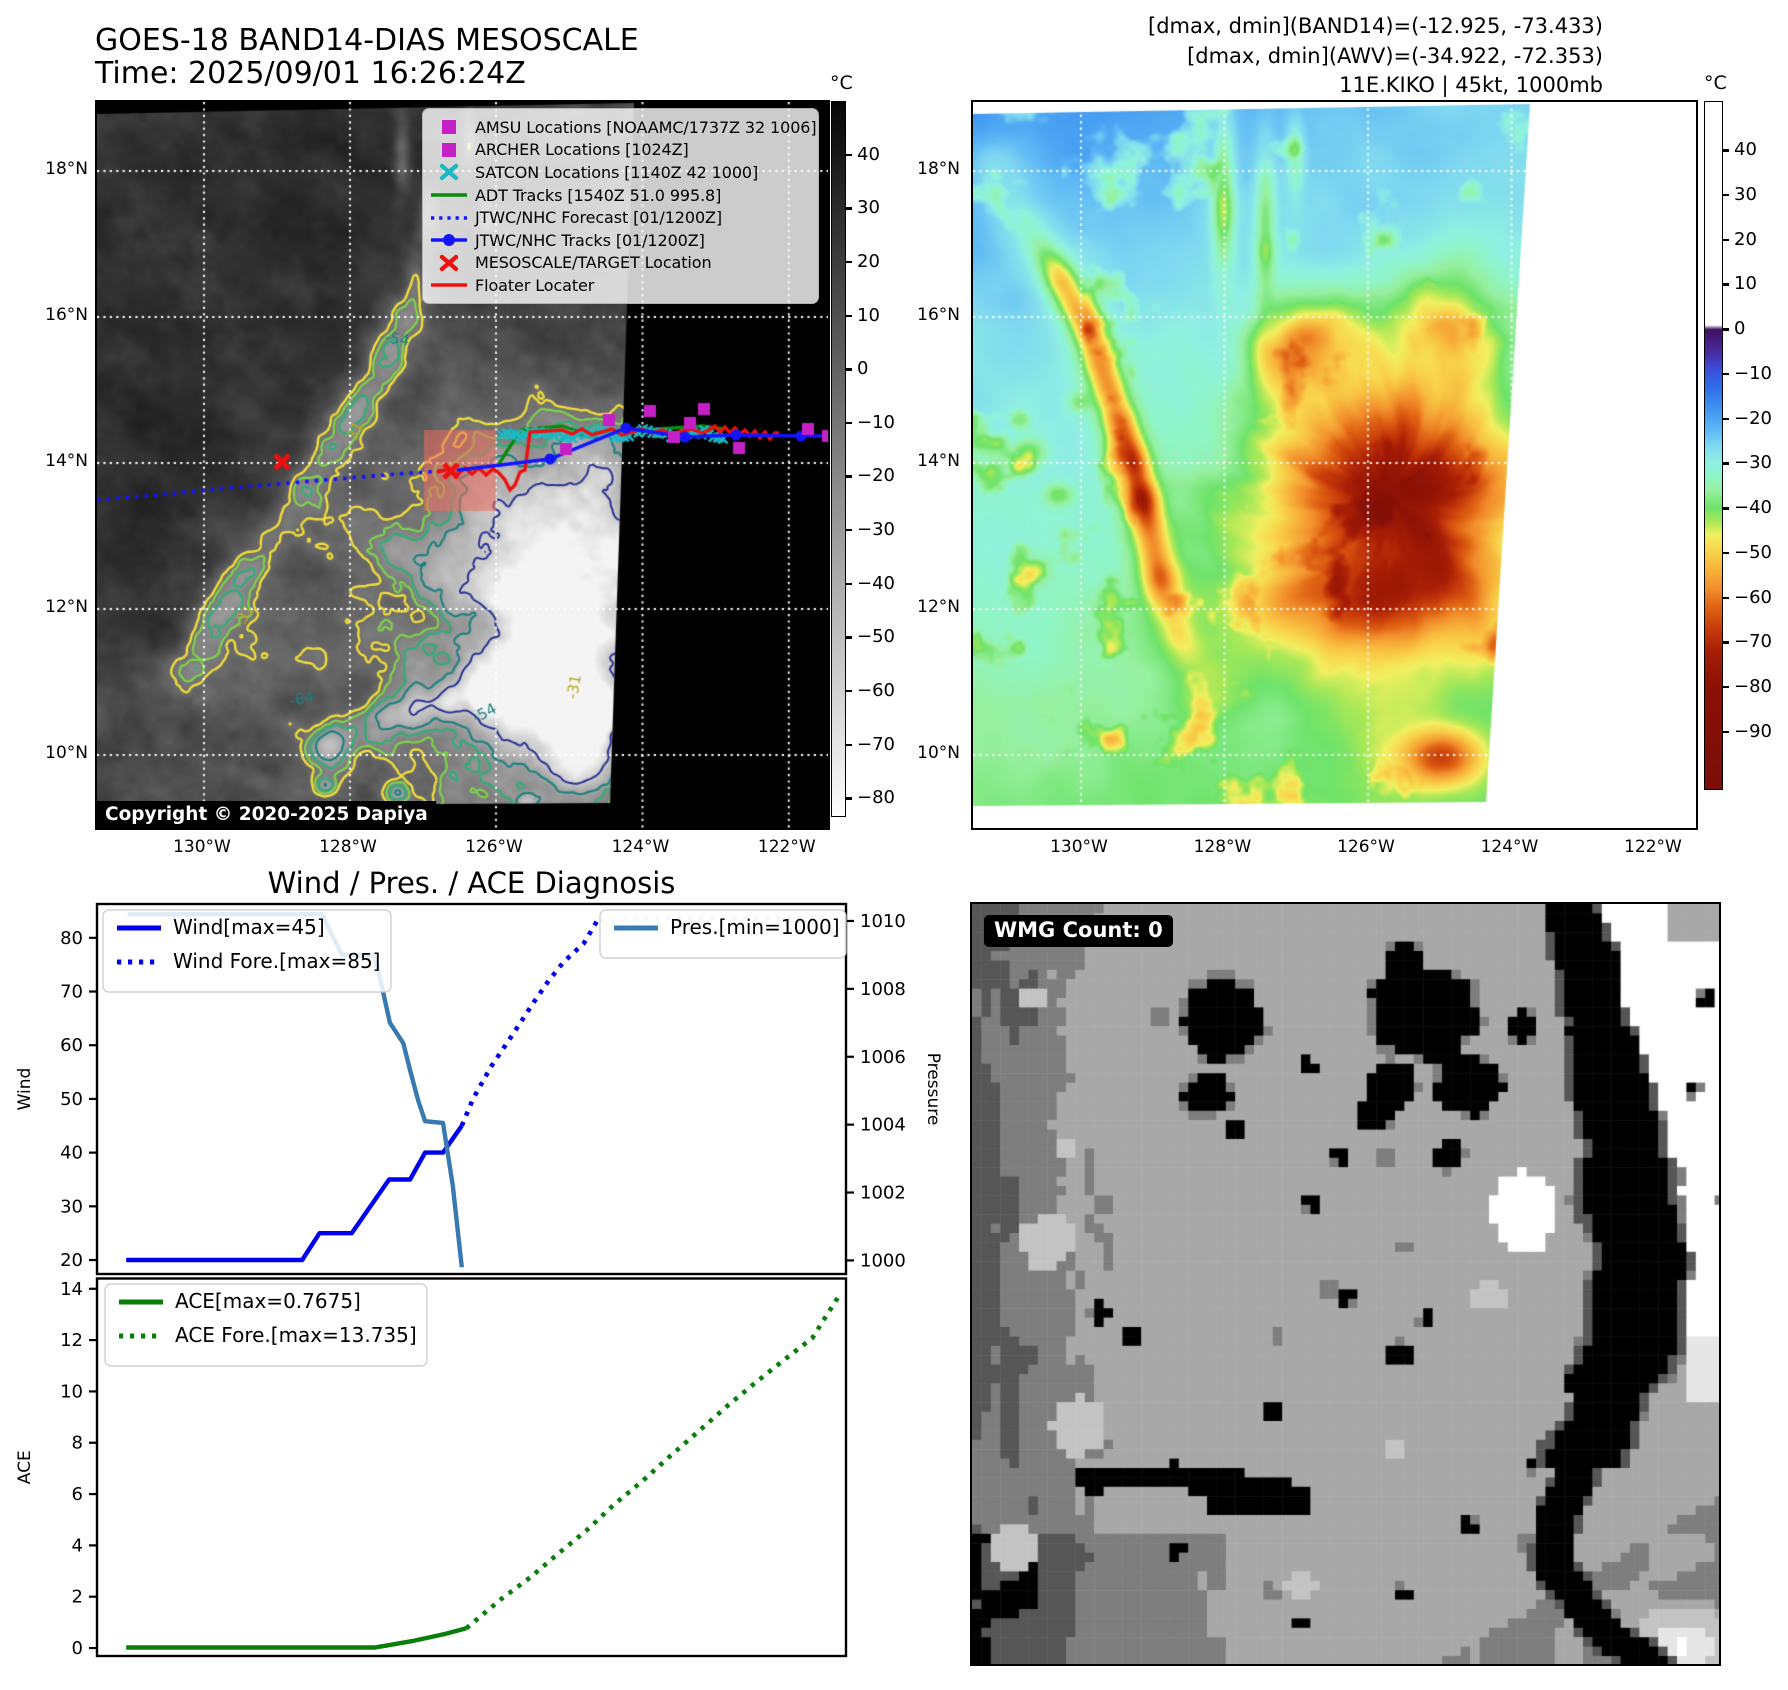 This screenshot has width=1788, height=1690. What do you see at coordinates (883, 1260) in the screenshot?
I see `chart1-rticklabel-0: 1000` at bounding box center [883, 1260].